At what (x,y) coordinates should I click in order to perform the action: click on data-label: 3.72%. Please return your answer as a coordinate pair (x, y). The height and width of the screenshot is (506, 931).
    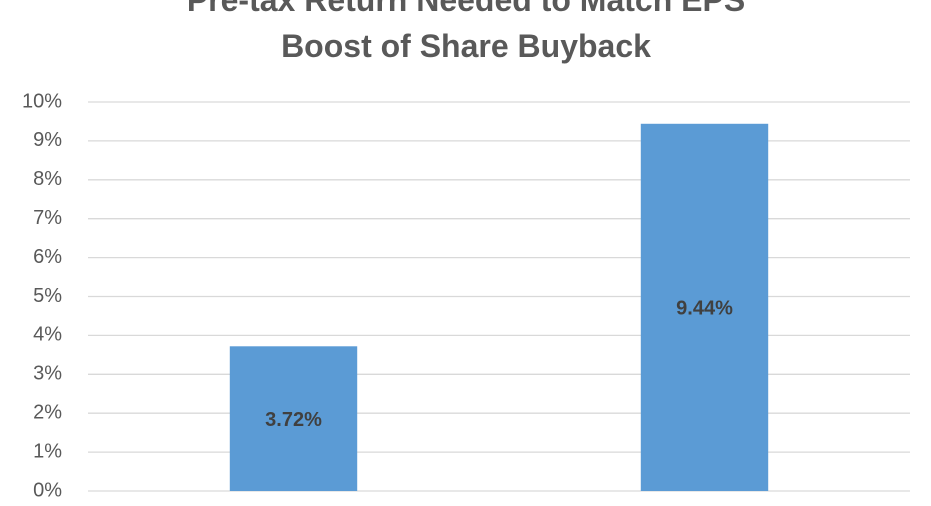
    Looking at the image, I should click on (293, 420).